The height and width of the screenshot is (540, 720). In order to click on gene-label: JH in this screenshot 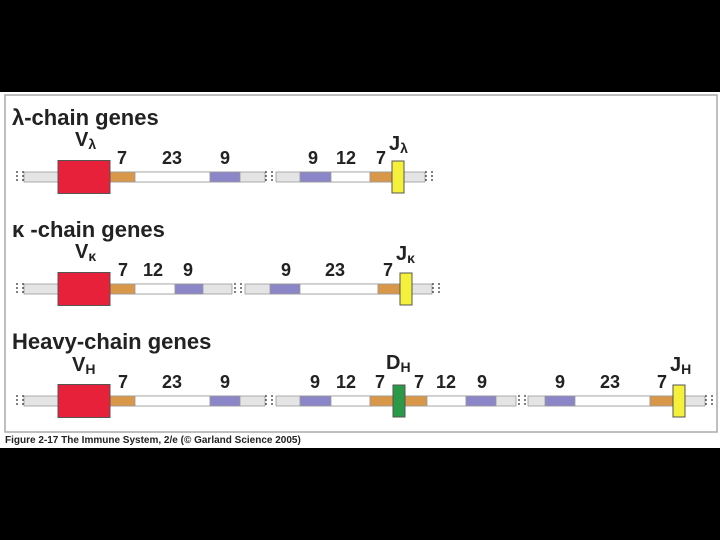, I will do `click(680, 365)`.